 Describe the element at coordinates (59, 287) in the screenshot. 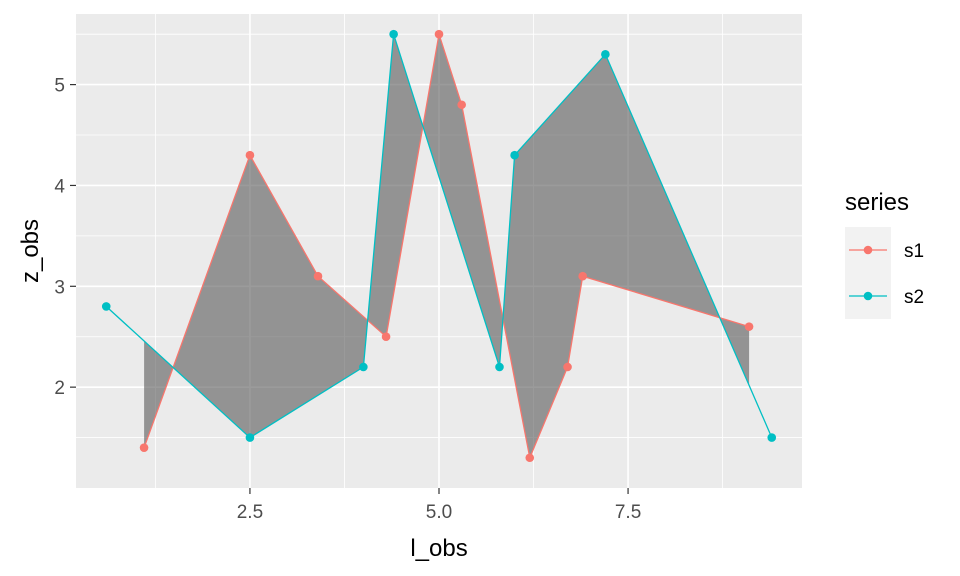

I see `y-tick-label: 3` at that location.